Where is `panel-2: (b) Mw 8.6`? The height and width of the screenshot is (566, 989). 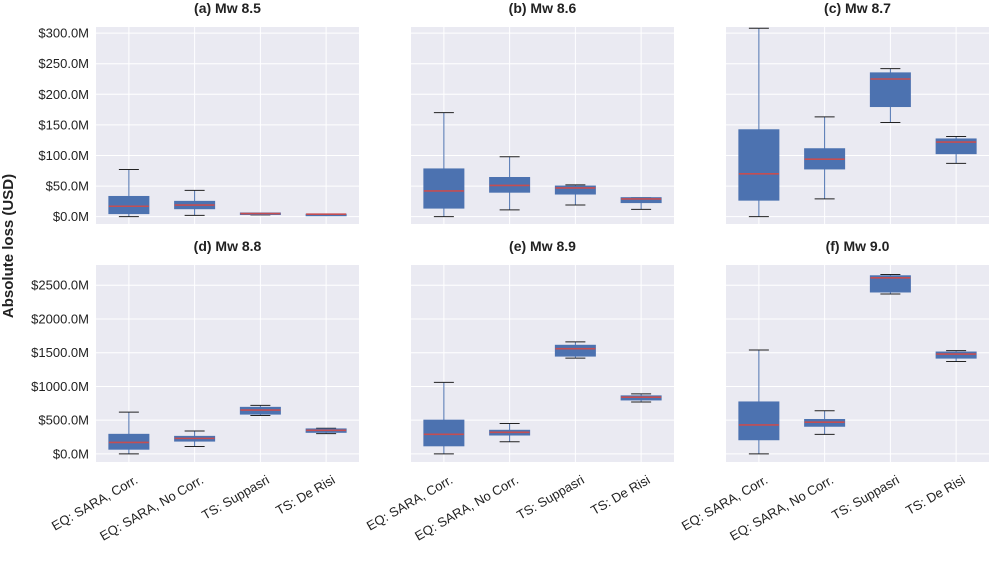 panel-2: (b) Mw 8.6 is located at coordinates (542, 112).